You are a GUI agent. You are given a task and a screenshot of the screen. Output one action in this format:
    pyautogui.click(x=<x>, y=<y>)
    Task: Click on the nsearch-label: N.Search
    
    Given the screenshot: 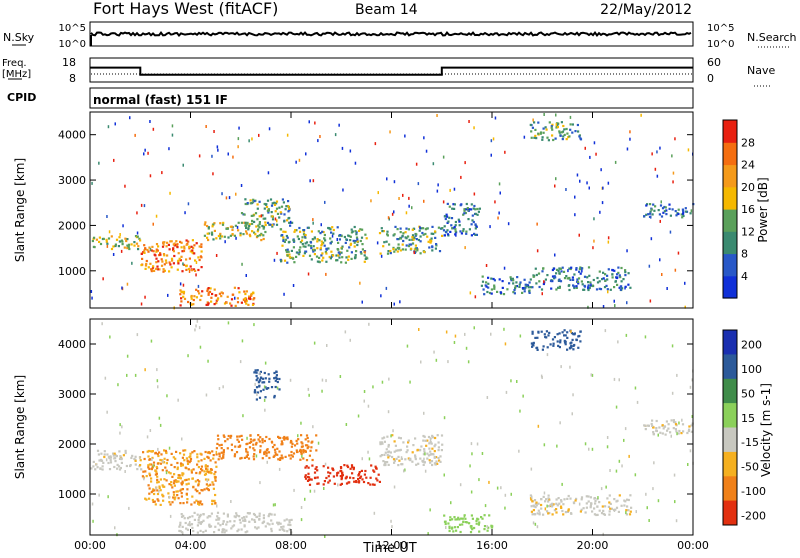 What is the action you would take?
    pyautogui.click(x=772, y=37)
    